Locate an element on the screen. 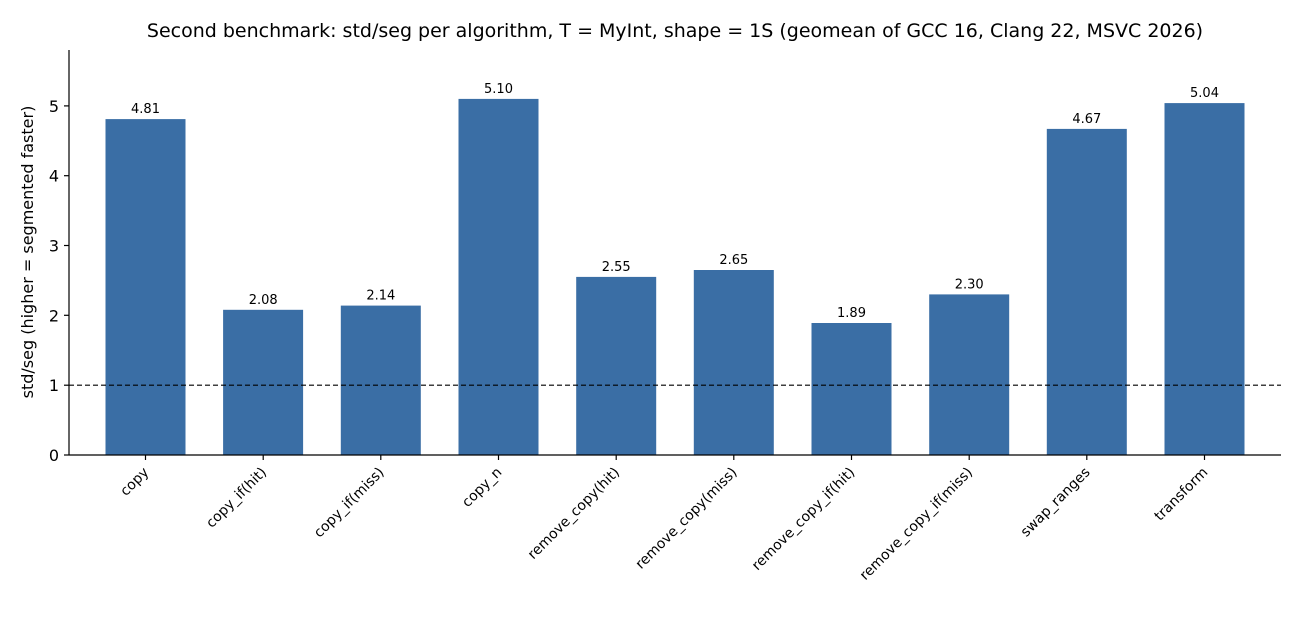  x-tick-label: transform is located at coordinates (1181, 495).